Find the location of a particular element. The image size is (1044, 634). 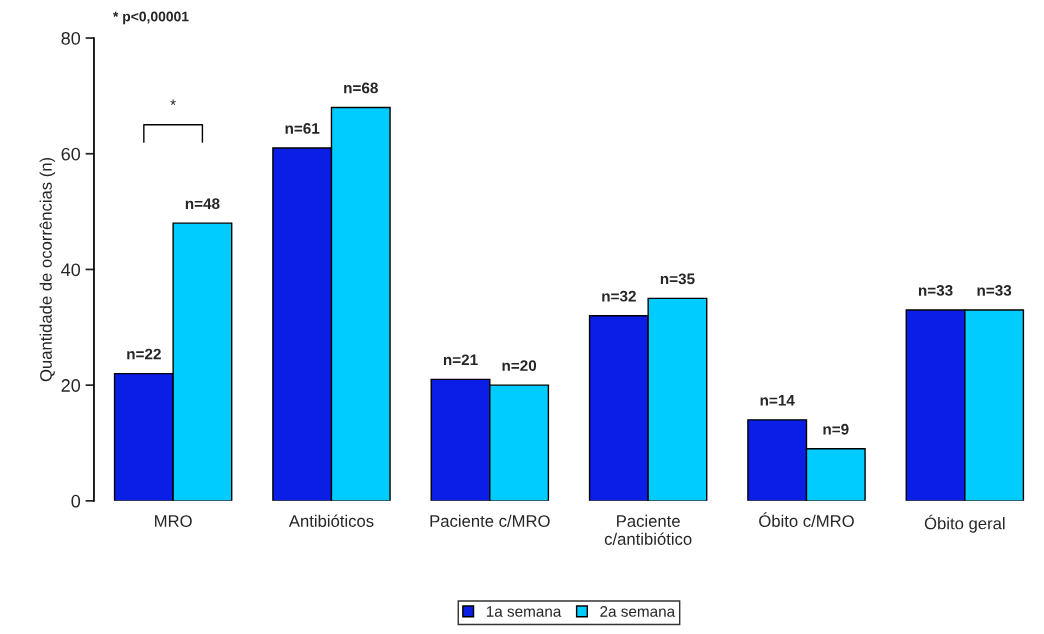

data-label: n=61 is located at coordinates (302, 128).